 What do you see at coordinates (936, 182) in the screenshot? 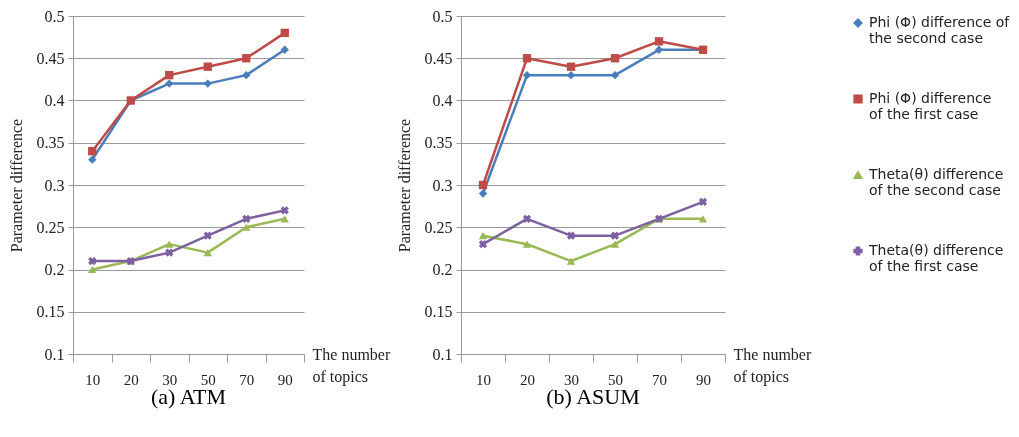
I see `legend-label: Theta(θ) difference of the second case` at bounding box center [936, 182].